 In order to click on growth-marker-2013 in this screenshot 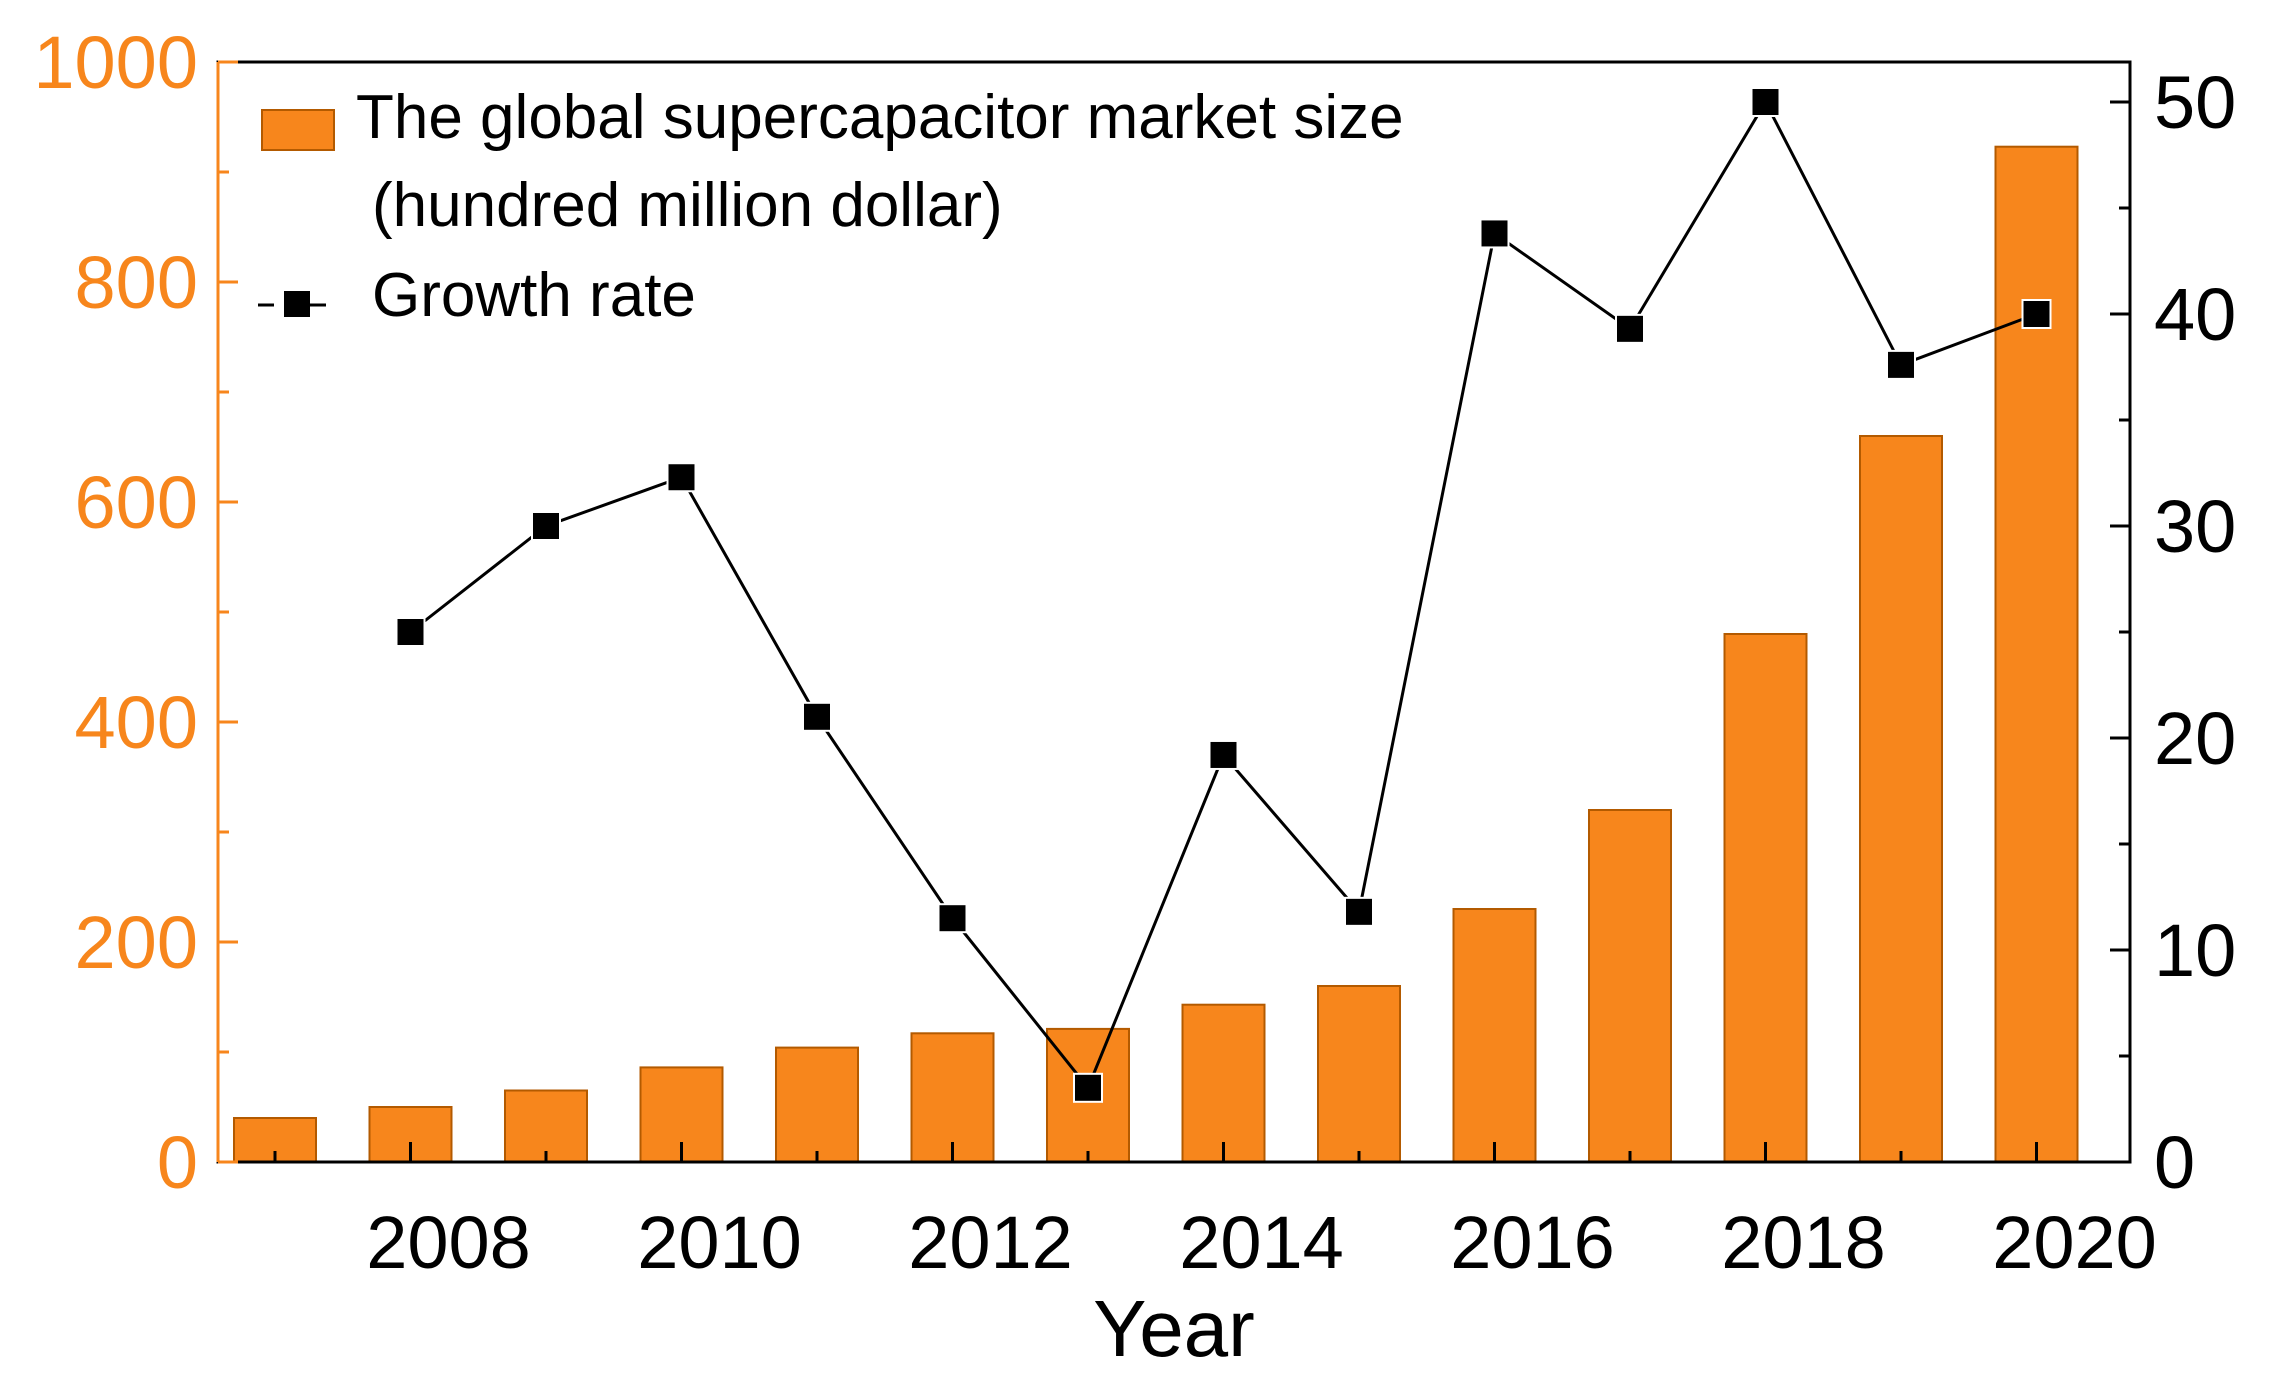, I will do `click(1088, 1087)`.